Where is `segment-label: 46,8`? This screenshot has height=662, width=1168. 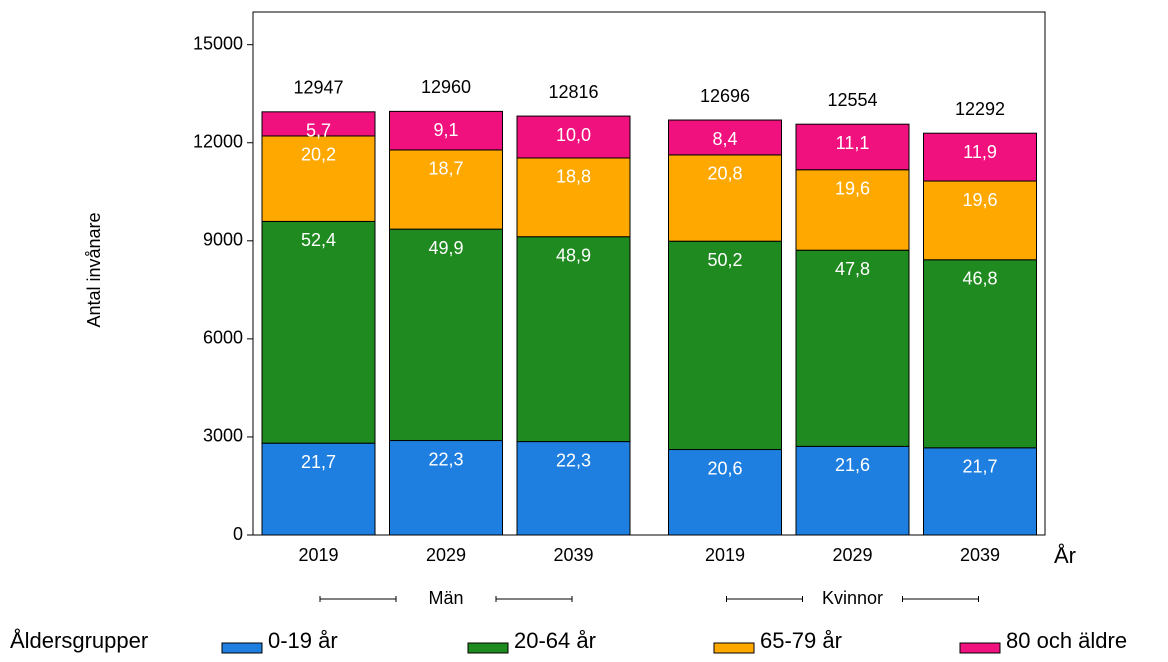
segment-label: 46,8 is located at coordinates (979, 279).